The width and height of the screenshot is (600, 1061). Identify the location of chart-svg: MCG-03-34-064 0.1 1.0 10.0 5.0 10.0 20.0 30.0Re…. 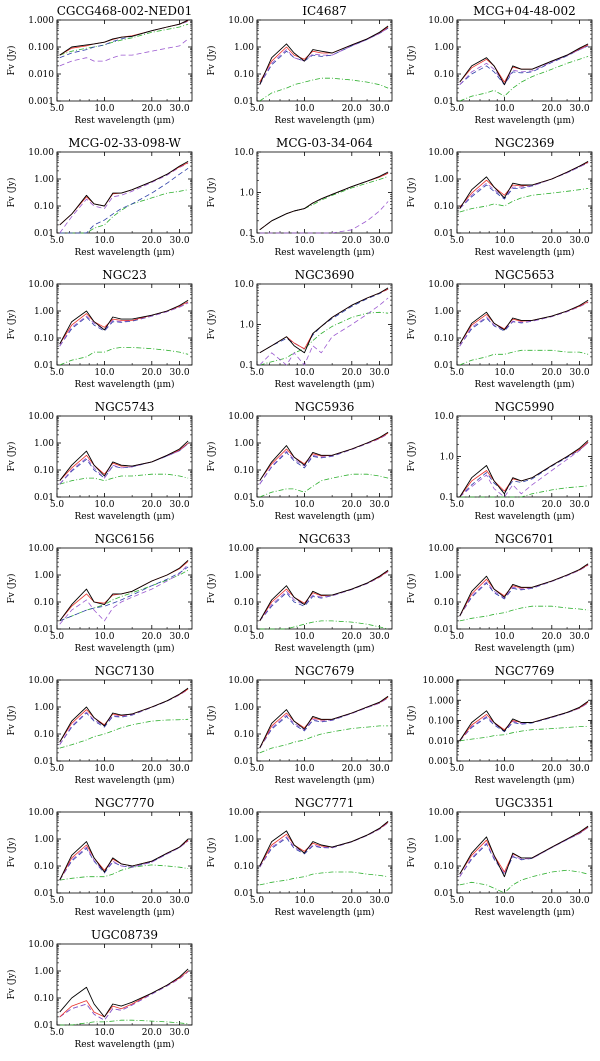
(299, 197).